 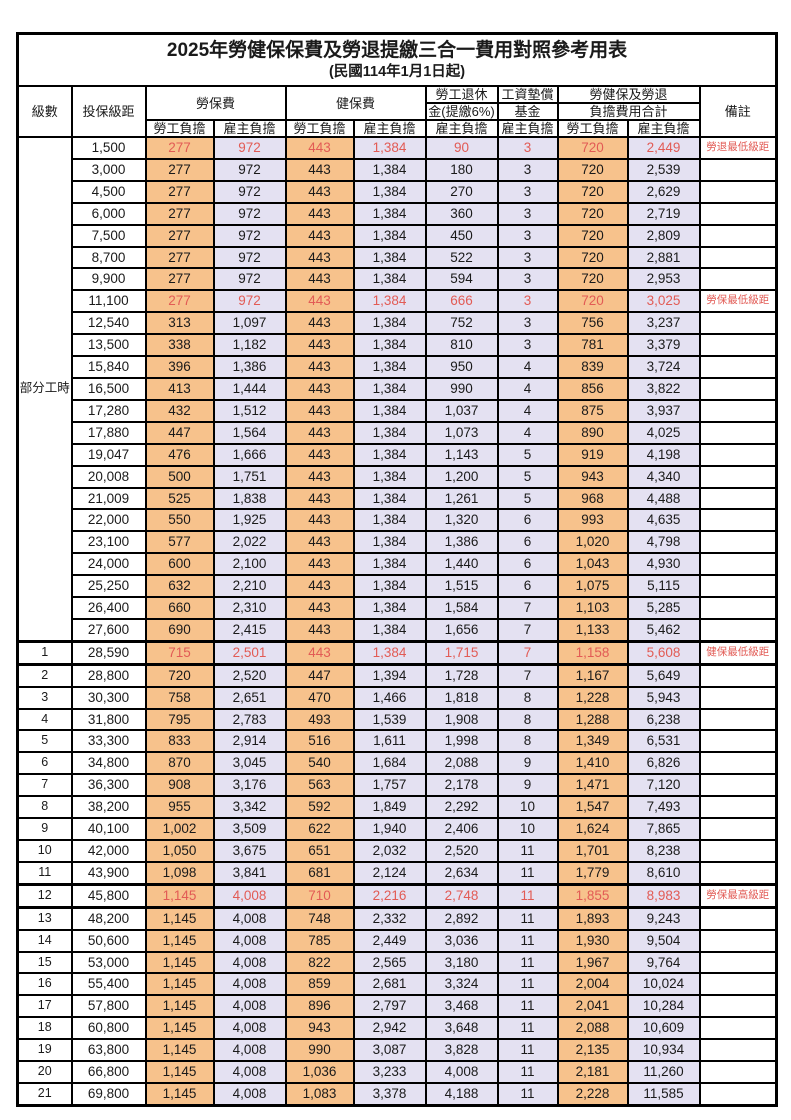 What do you see at coordinates (108, 213) in the screenshot?
I see `salary-cell: 6,000` at bounding box center [108, 213].